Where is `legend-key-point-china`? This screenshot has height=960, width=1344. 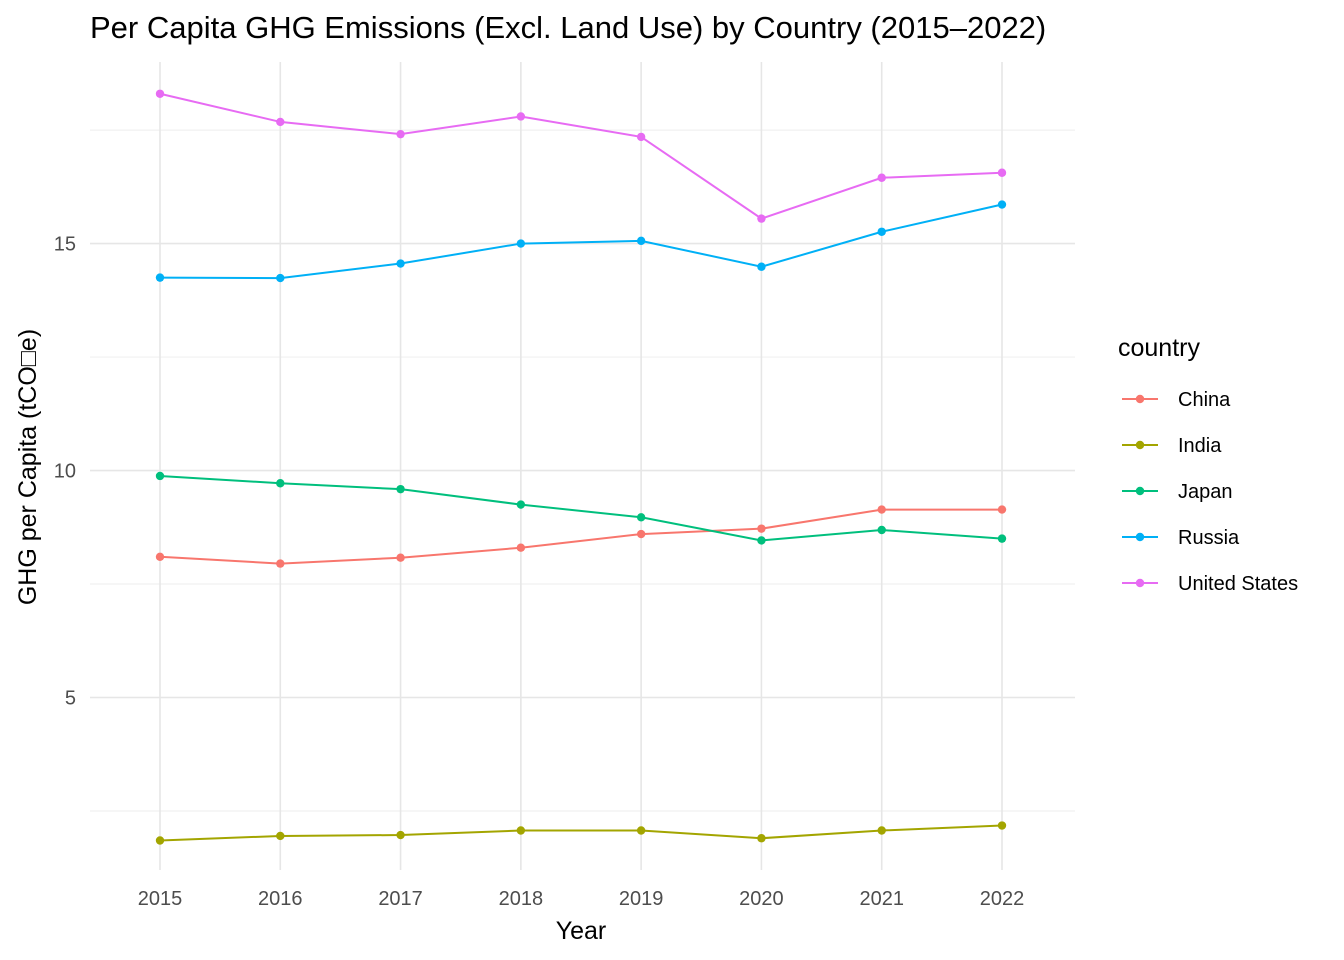 legend-key-point-china is located at coordinates (1140, 399).